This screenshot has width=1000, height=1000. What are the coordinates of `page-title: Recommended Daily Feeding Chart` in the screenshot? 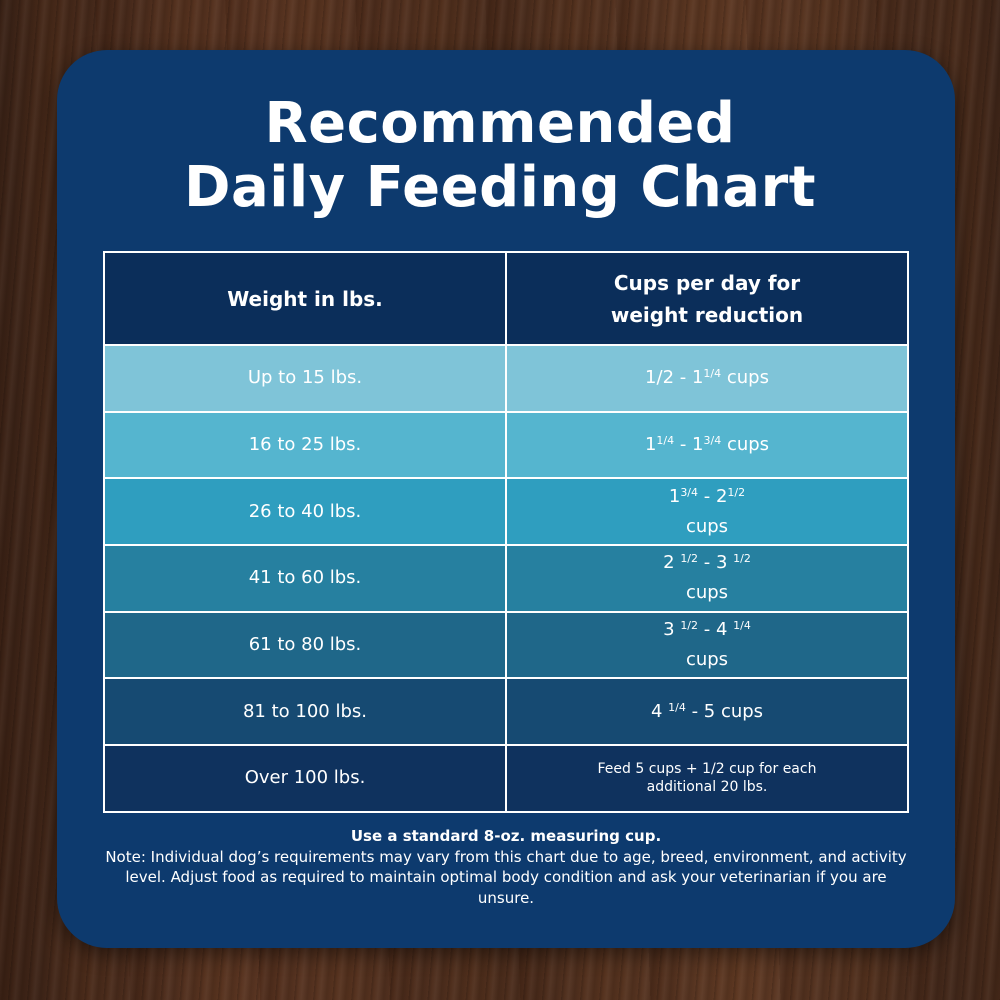 It's located at (500, 156).